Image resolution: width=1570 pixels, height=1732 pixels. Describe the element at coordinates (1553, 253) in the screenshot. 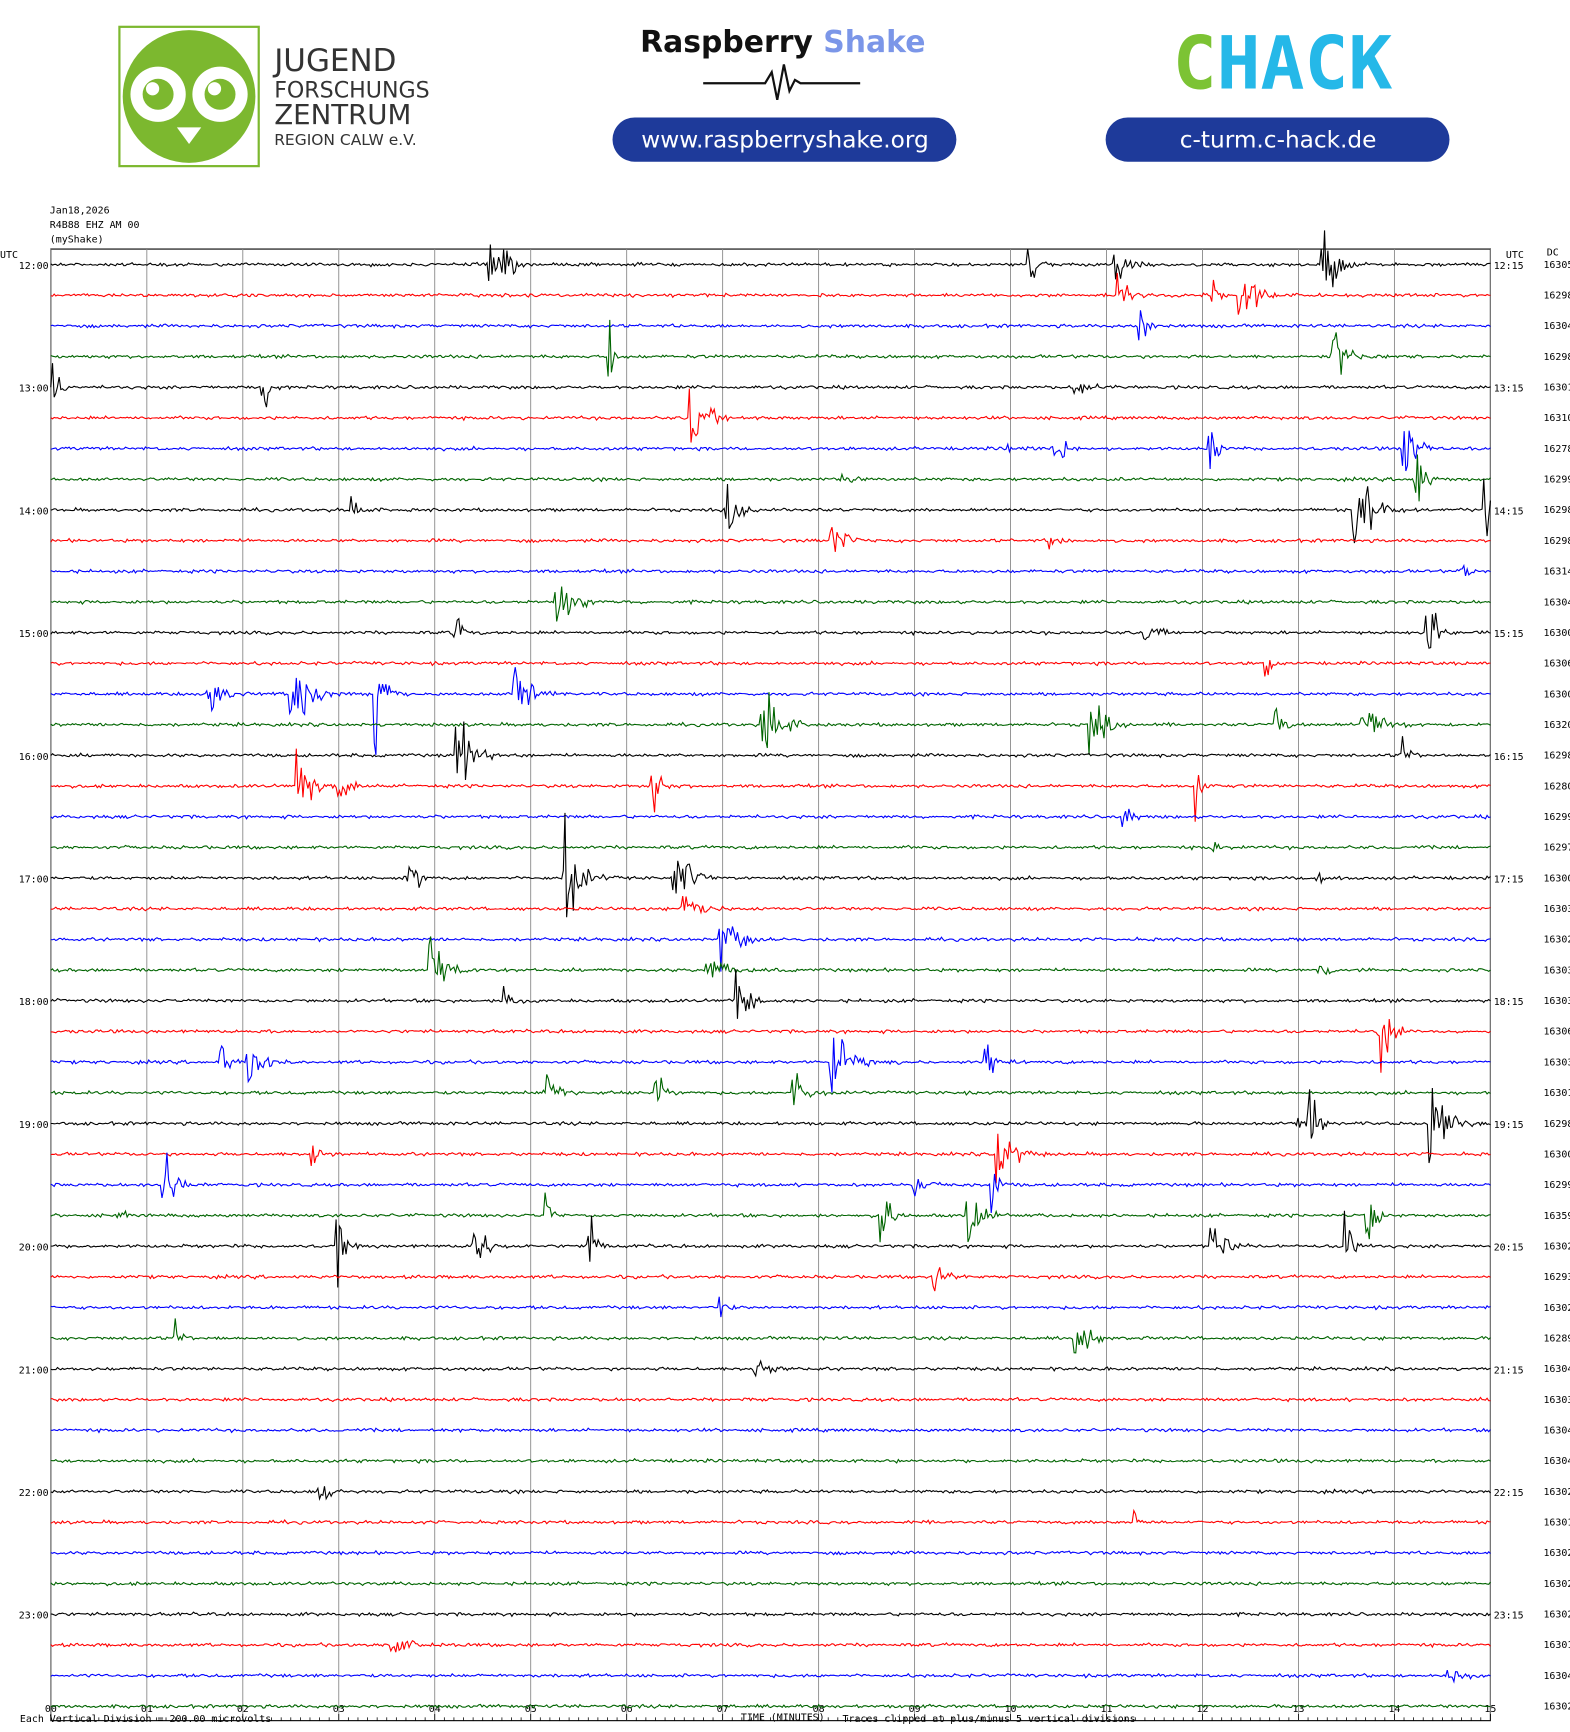

I see `dc-unit: DC` at that location.